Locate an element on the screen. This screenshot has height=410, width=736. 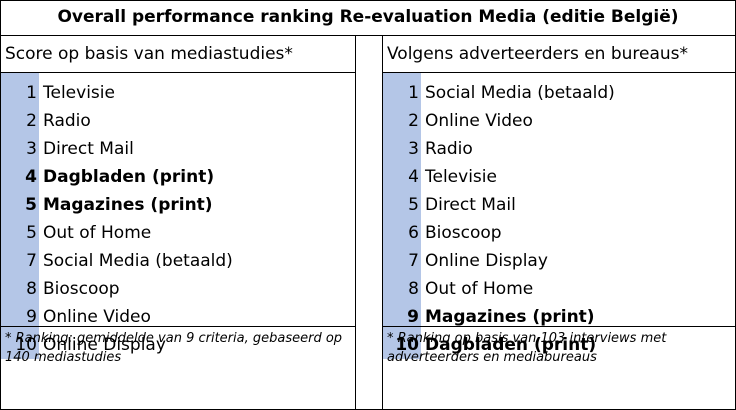
table-row: 9 Magazines (print) is located at coordinates (559, 317).